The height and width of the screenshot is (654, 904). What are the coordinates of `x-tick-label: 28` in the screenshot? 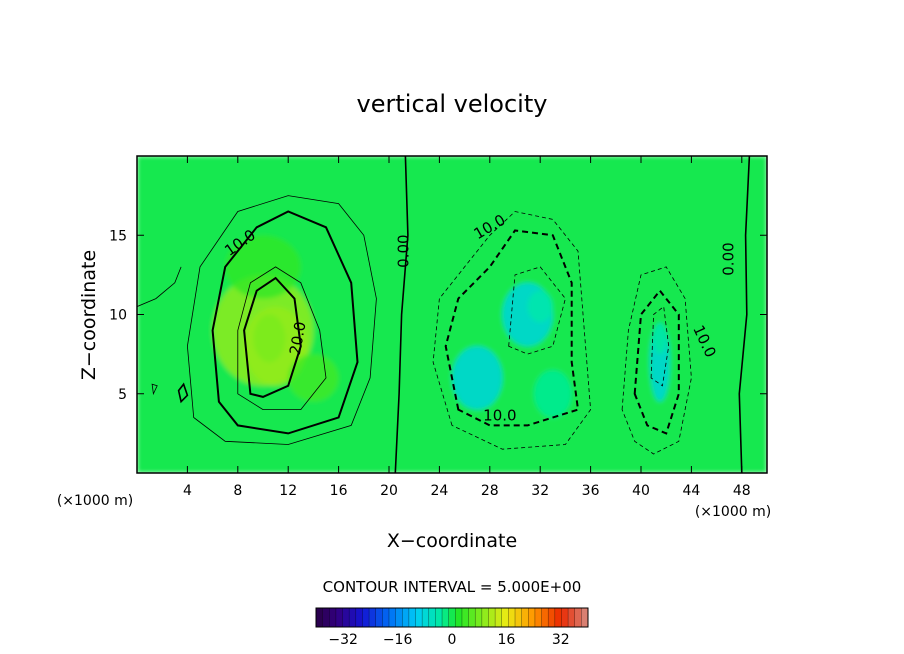 It's located at (490, 491).